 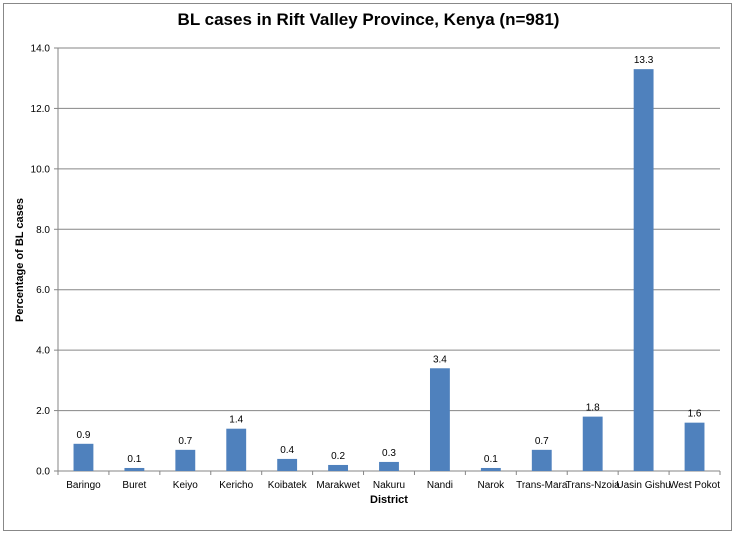 What do you see at coordinates (43, 230) in the screenshot?
I see `y-tick-label: 8.0` at bounding box center [43, 230].